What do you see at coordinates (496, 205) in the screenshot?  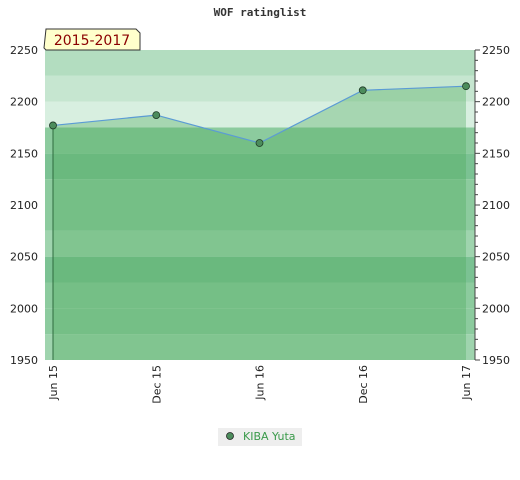 I see `y-tick-label-right: 2100` at bounding box center [496, 205].